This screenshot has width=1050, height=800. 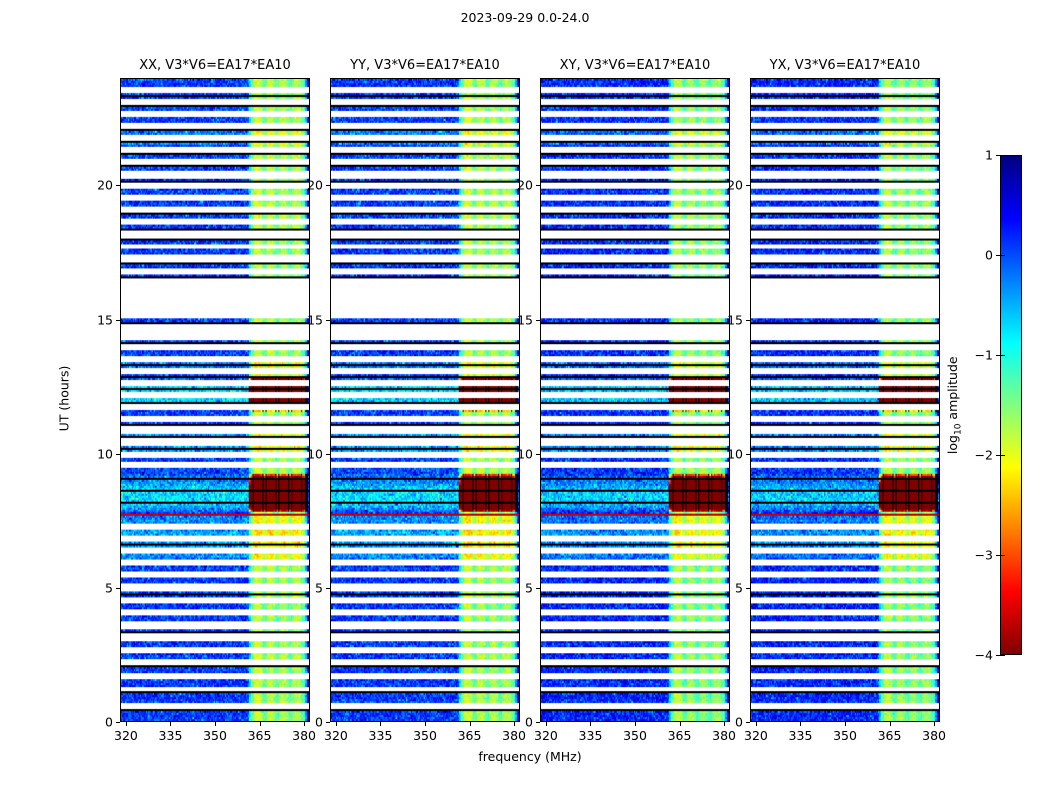 I want to click on waterfall-image-xy, so click(x=635, y=400).